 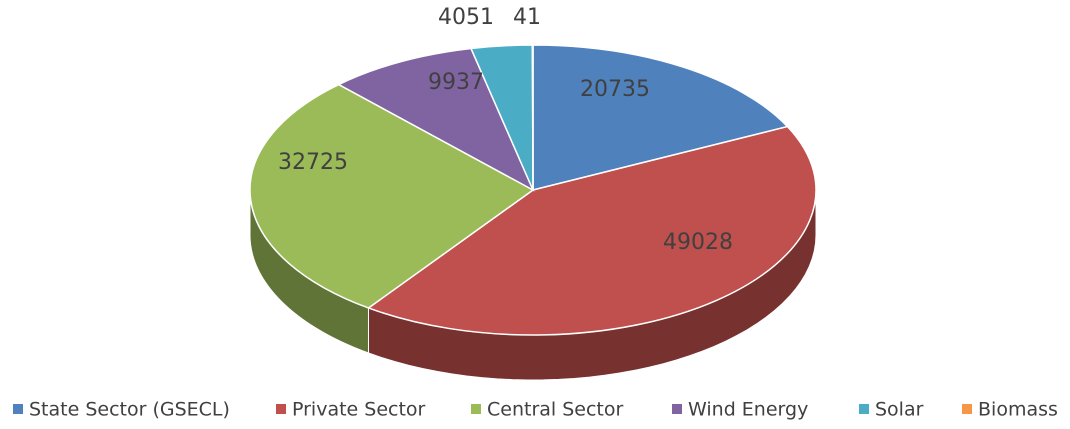 What do you see at coordinates (555, 410) in the screenshot?
I see `legend-label: Central Sector` at bounding box center [555, 410].